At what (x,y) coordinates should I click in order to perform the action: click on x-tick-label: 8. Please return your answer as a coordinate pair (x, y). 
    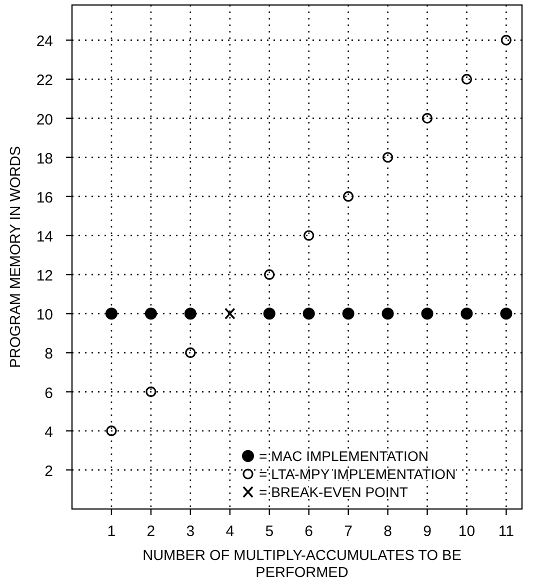
    Looking at the image, I should click on (388, 531).